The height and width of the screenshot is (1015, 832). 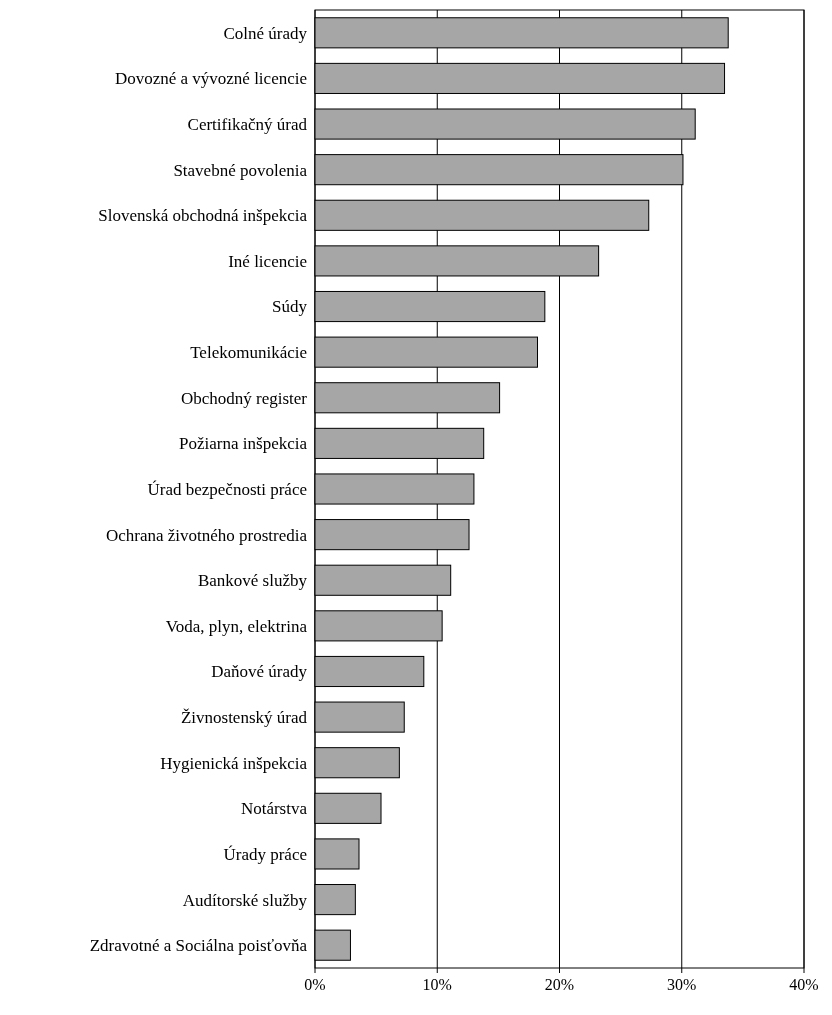 What do you see at coordinates (290, 307) in the screenshot?
I see `y-tick-label: Súdy` at bounding box center [290, 307].